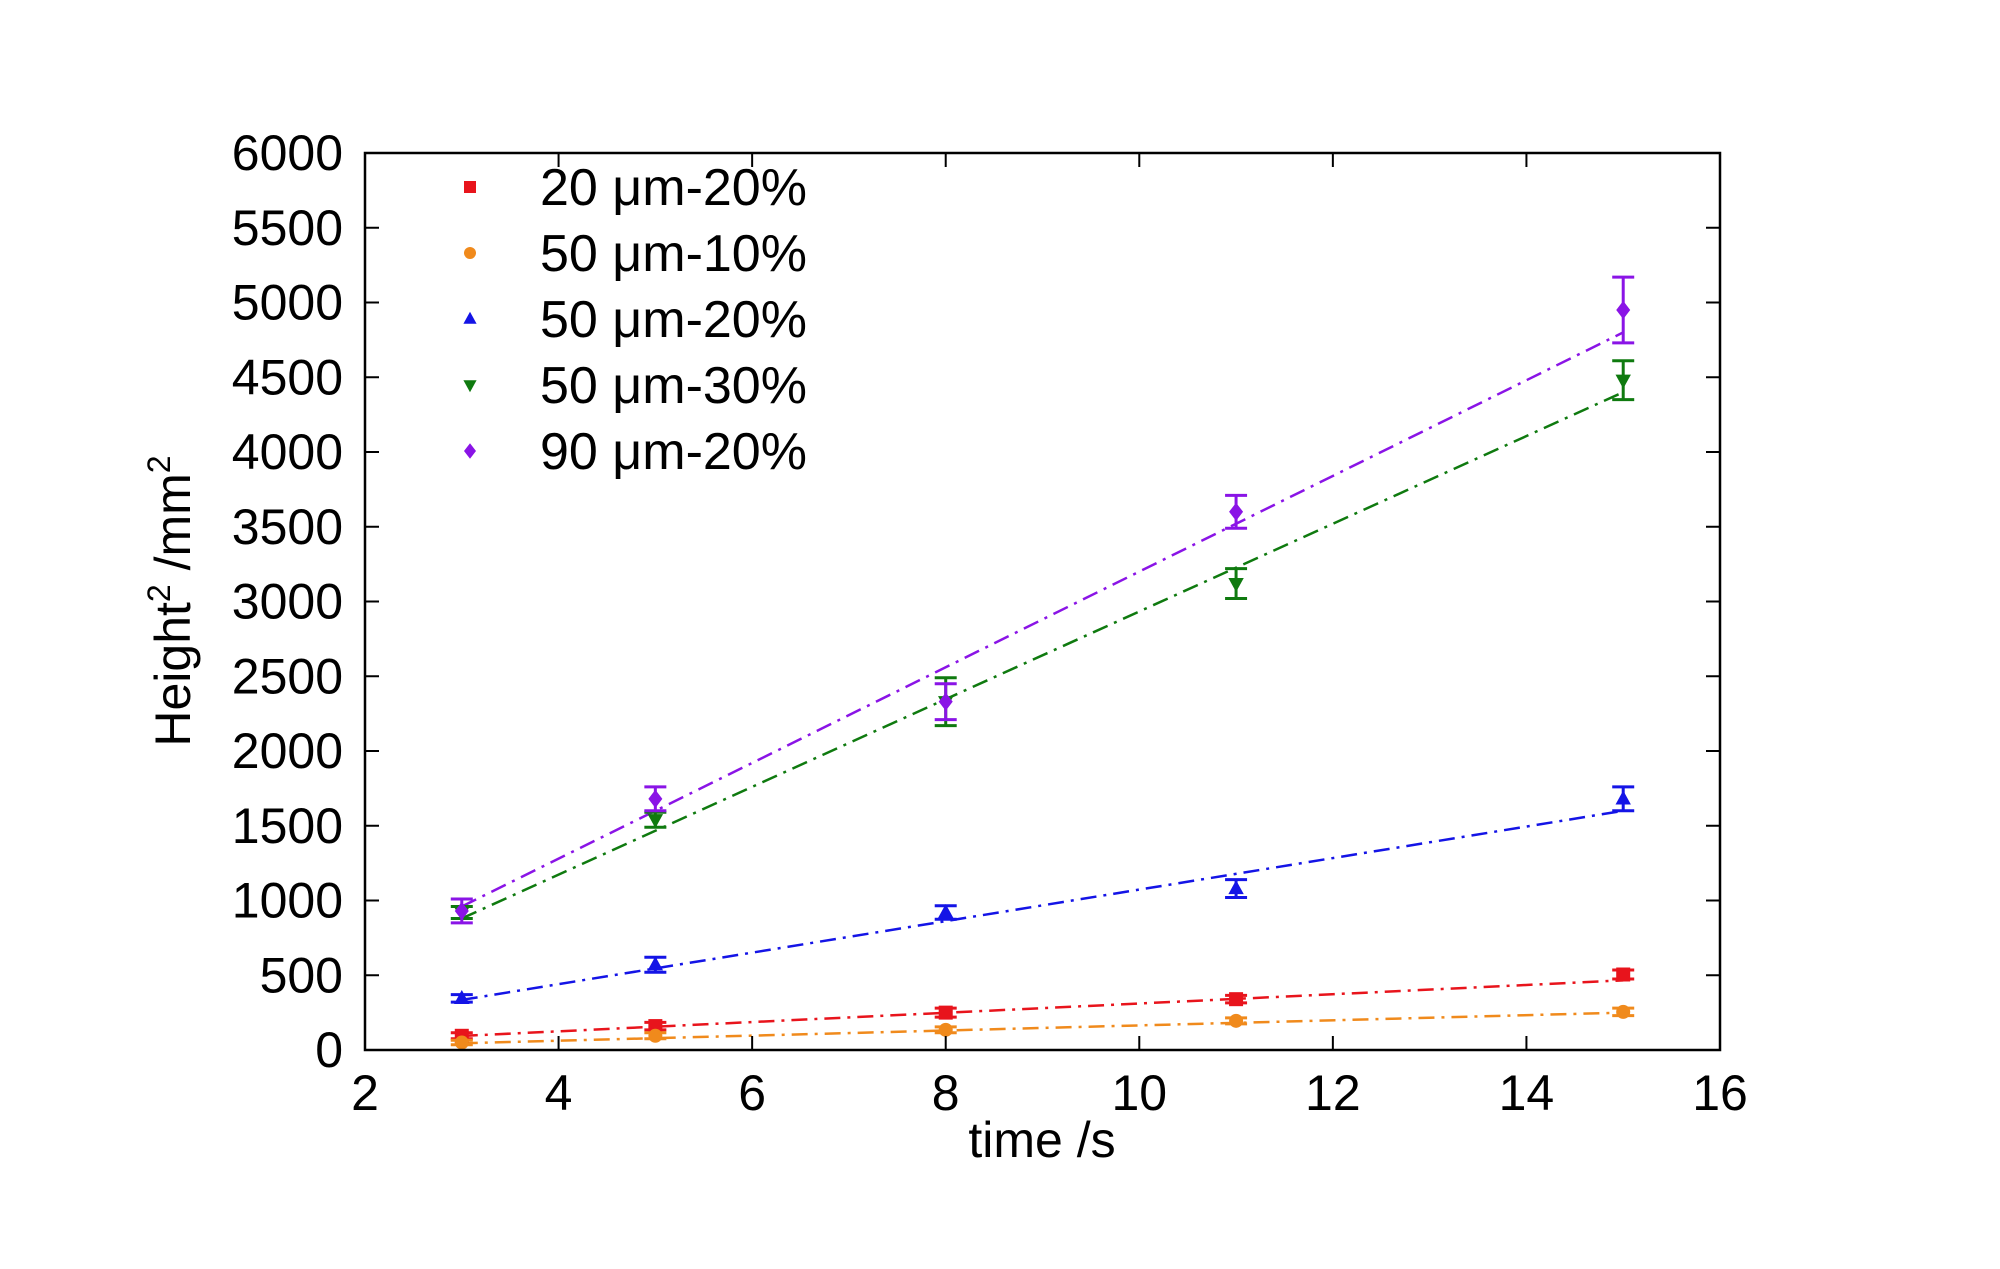 This screenshot has height=1269, width=2000. Describe the element at coordinates (287, 901) in the screenshot. I see `y-tick-label: 1000` at that location.